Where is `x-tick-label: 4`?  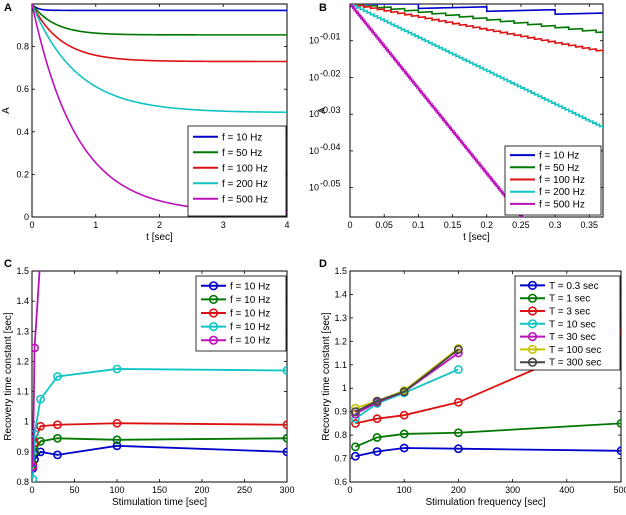
x-tick-label: 4 is located at coordinates (286, 225).